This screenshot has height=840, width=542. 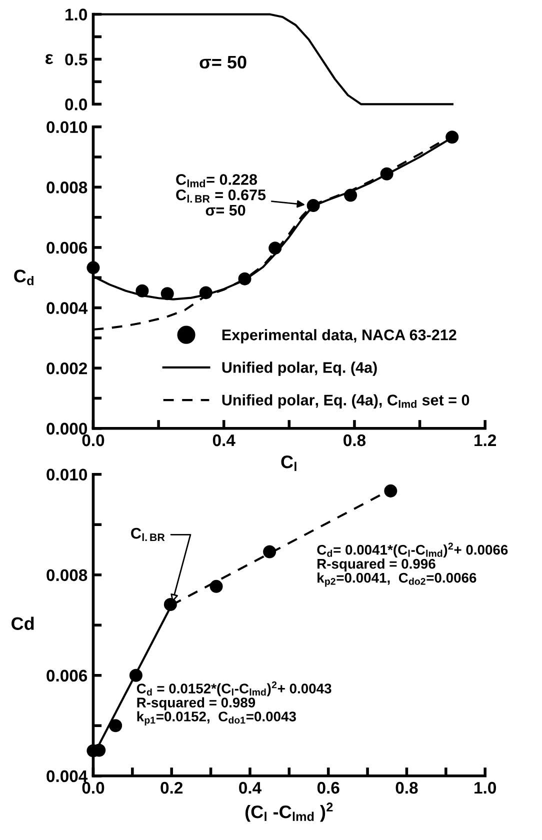 What do you see at coordinates (148, 535) in the screenshot?
I see `annotation: C$_{l.BR}$` at bounding box center [148, 535].